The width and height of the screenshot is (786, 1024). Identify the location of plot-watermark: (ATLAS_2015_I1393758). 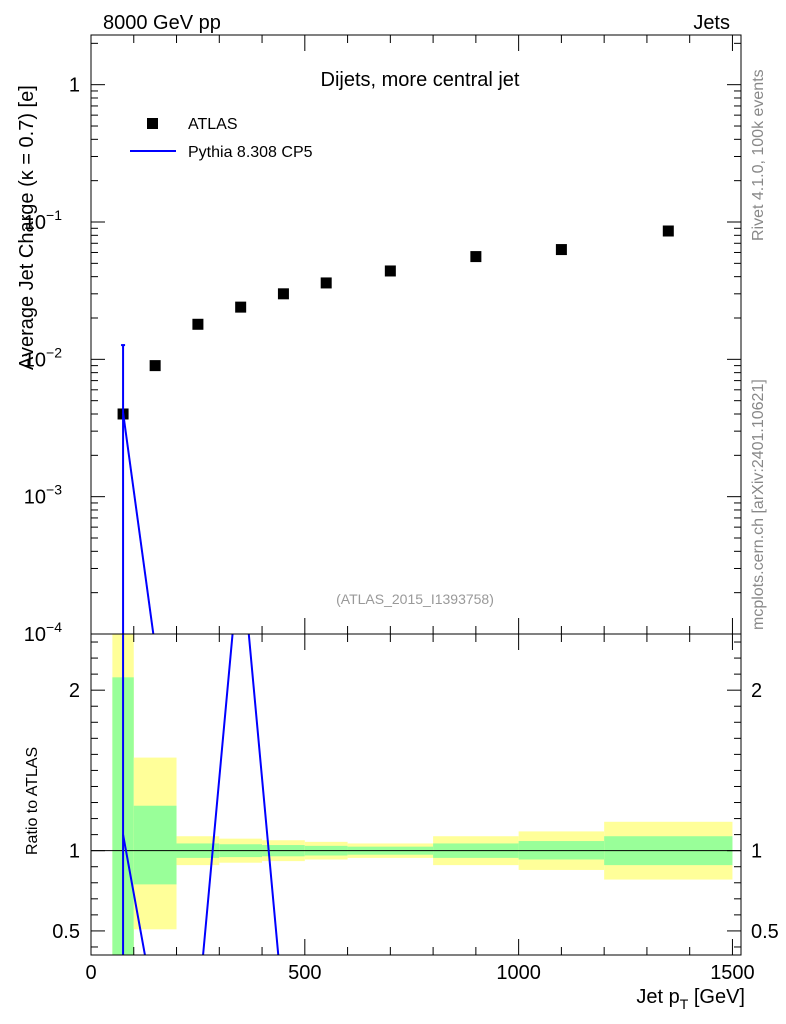
(415, 599).